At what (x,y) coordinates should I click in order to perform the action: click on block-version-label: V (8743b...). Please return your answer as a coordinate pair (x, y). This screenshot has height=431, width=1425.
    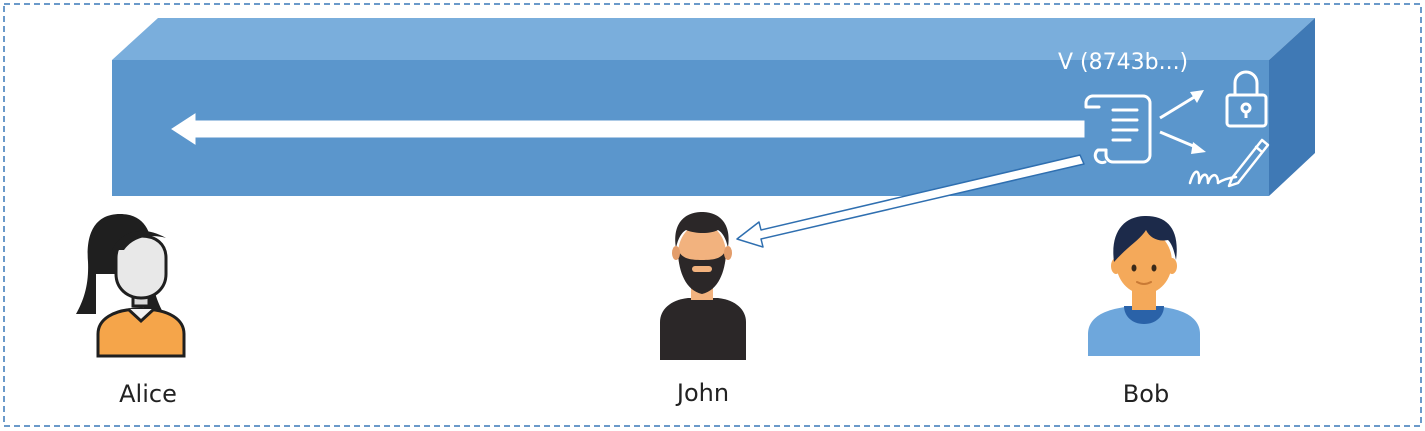
    Looking at the image, I should click on (1123, 62).